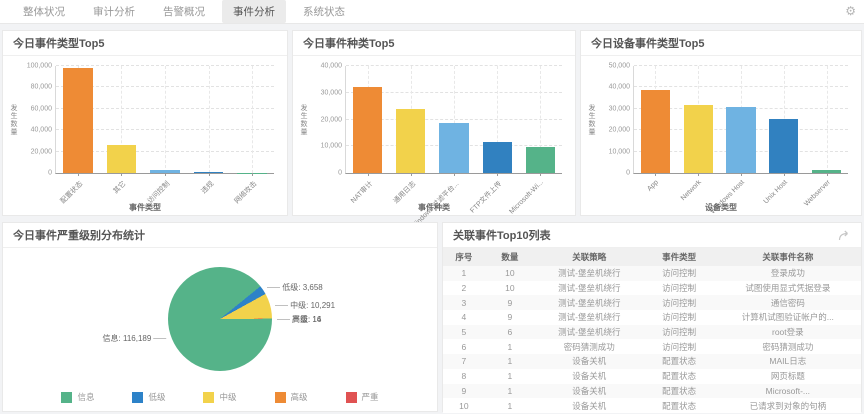 This screenshot has width=864, height=414. Describe the element at coordinates (787, 273) in the screenshot. I see `table-cell: 登录成功` at that location.